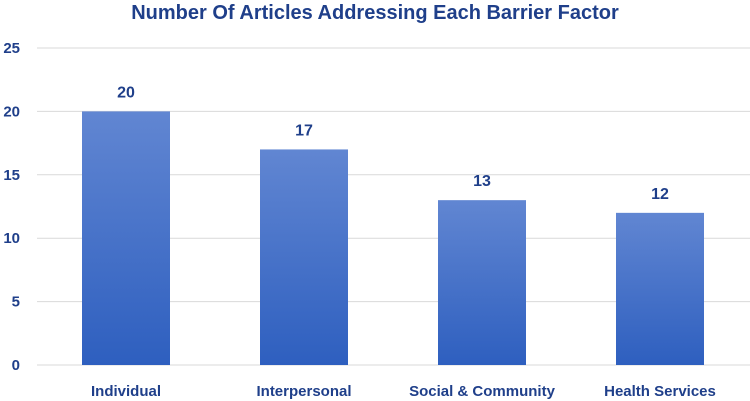 This screenshot has height=401, width=750. Describe the element at coordinates (11, 207) in the screenshot. I see `y-axis-ticks: 0 5 10 15 20 25` at that location.